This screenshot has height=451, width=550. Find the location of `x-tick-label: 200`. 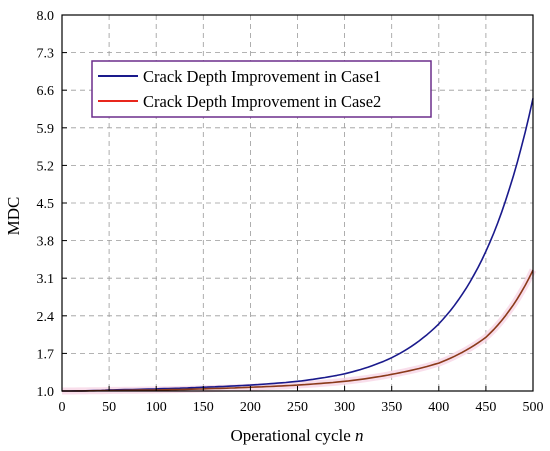

x-tick-label: 200 is located at coordinates (250, 407).